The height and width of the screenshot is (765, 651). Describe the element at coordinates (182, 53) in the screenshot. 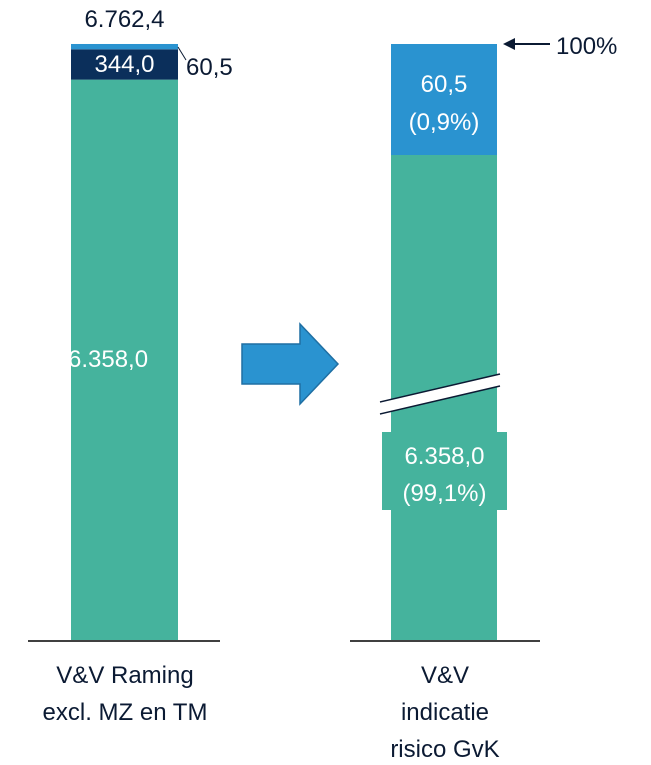

I see `leader-line` at that location.